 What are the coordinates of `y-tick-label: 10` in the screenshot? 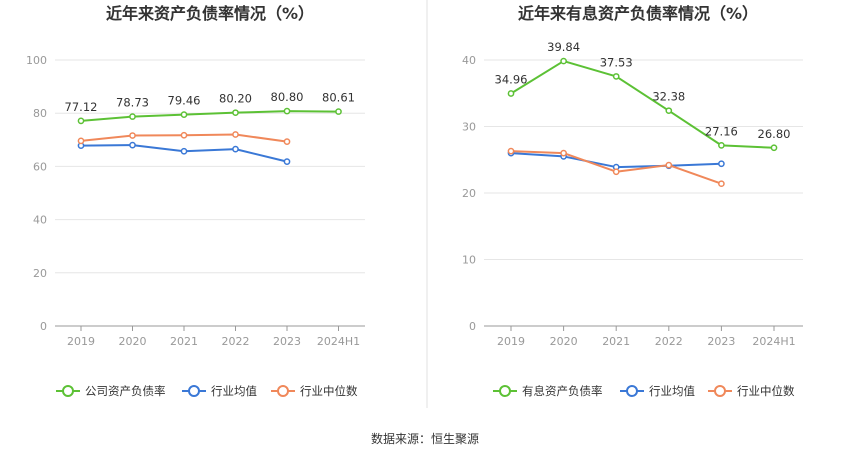 It's located at (469, 260).